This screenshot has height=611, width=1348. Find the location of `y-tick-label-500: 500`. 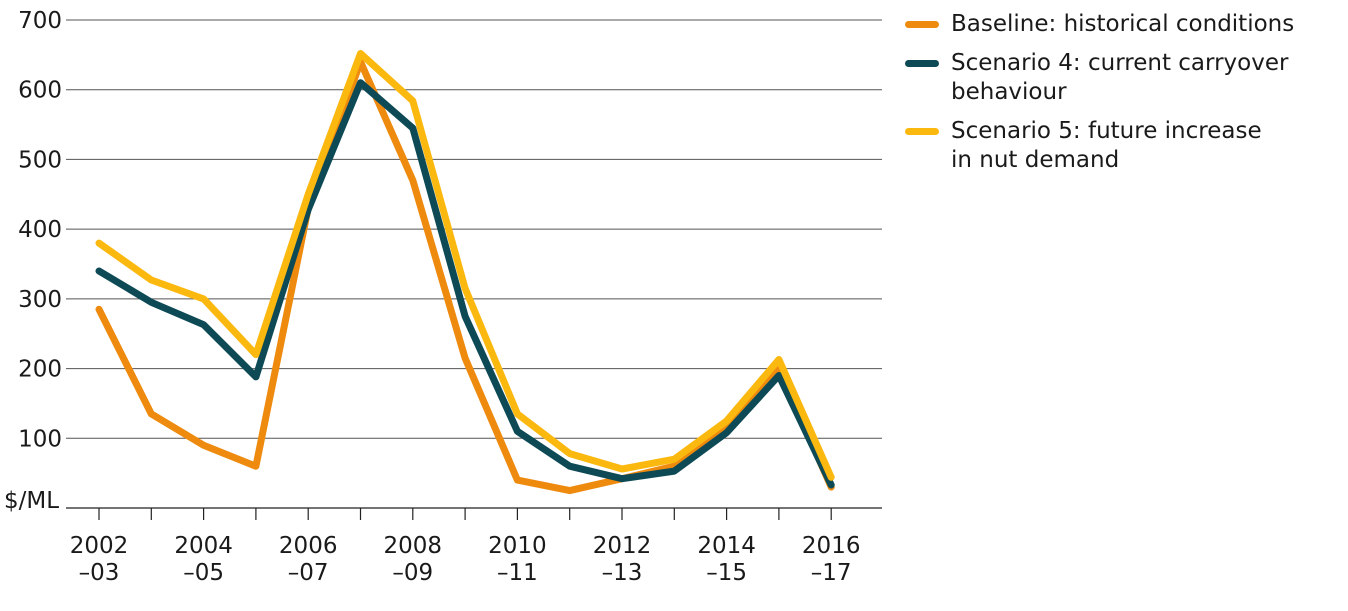

y-tick-label-500: 500 is located at coordinates (40, 160).